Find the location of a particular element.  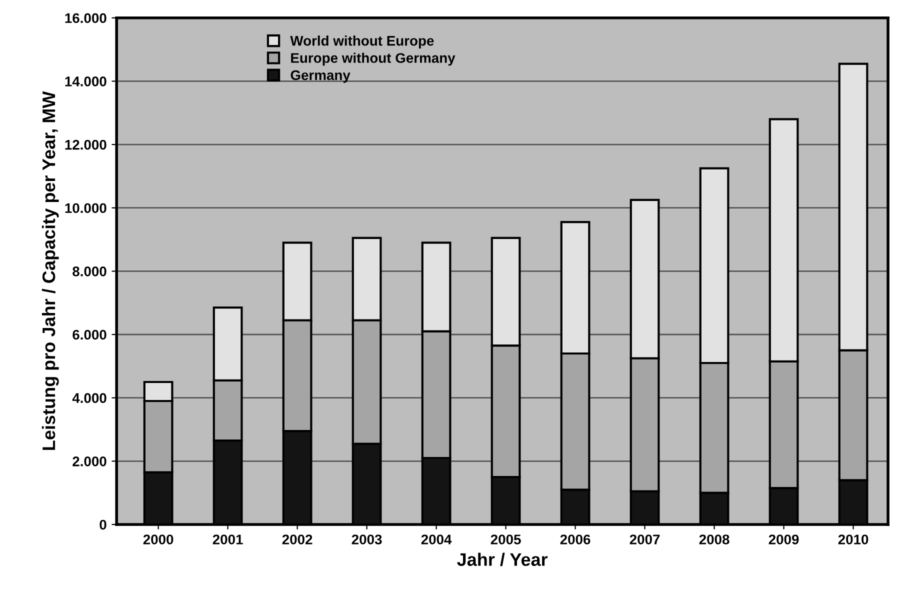

x-tick-label: 2003 is located at coordinates (367, 539).